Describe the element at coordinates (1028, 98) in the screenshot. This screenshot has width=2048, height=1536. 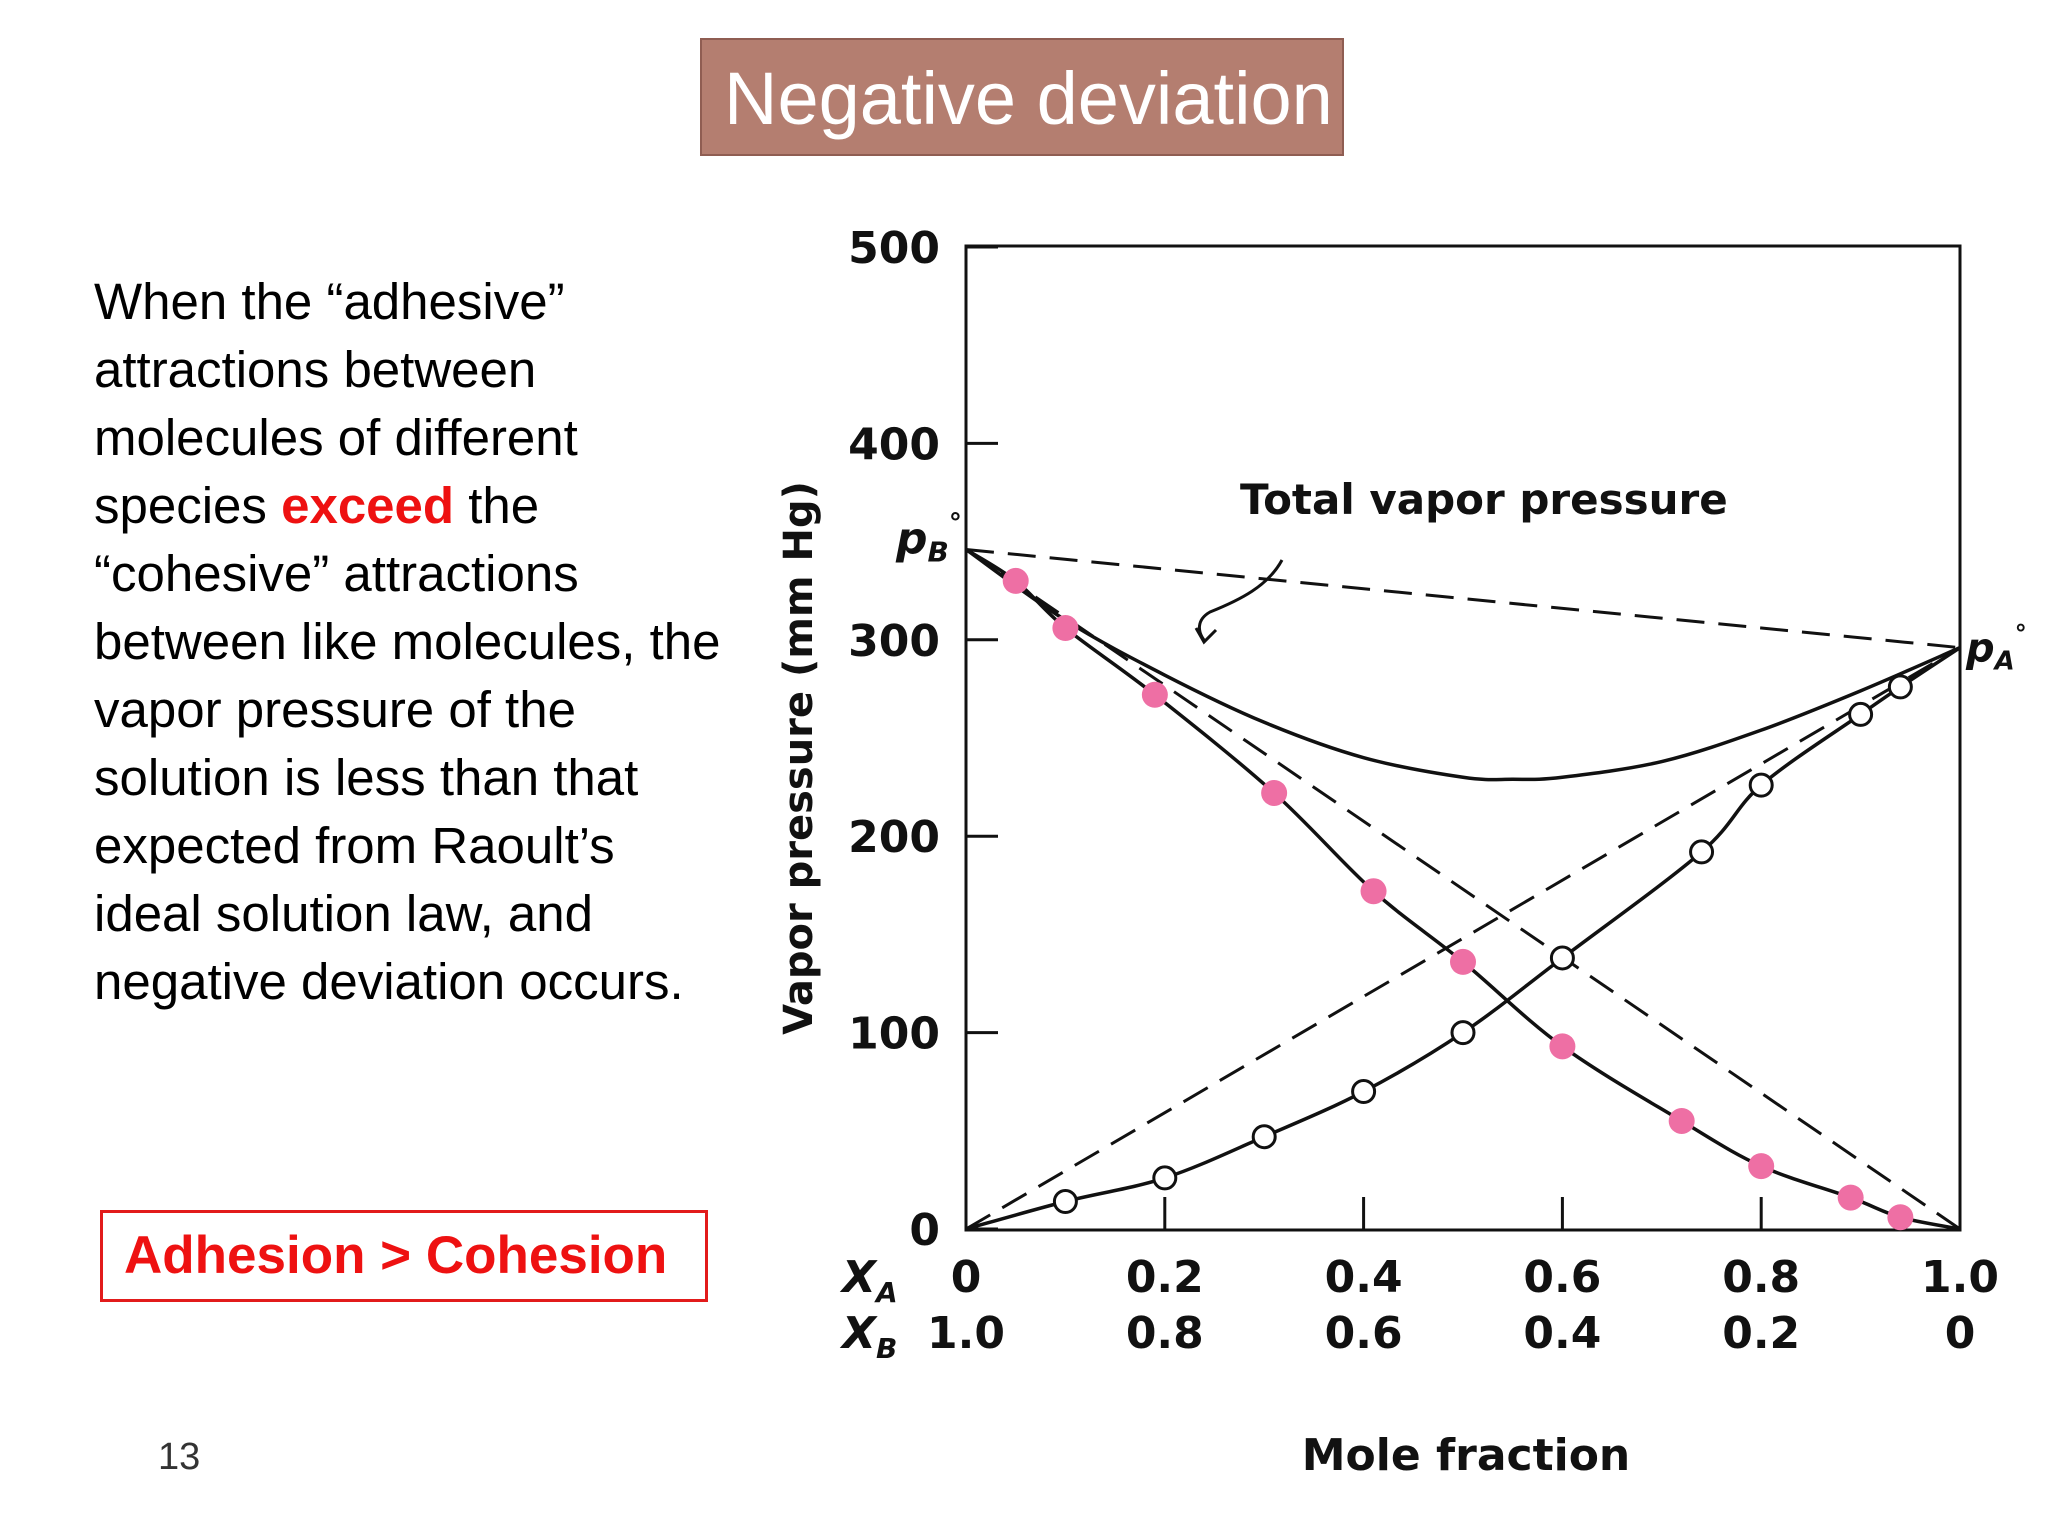
I see `slide-title: Negative deviation` at that location.